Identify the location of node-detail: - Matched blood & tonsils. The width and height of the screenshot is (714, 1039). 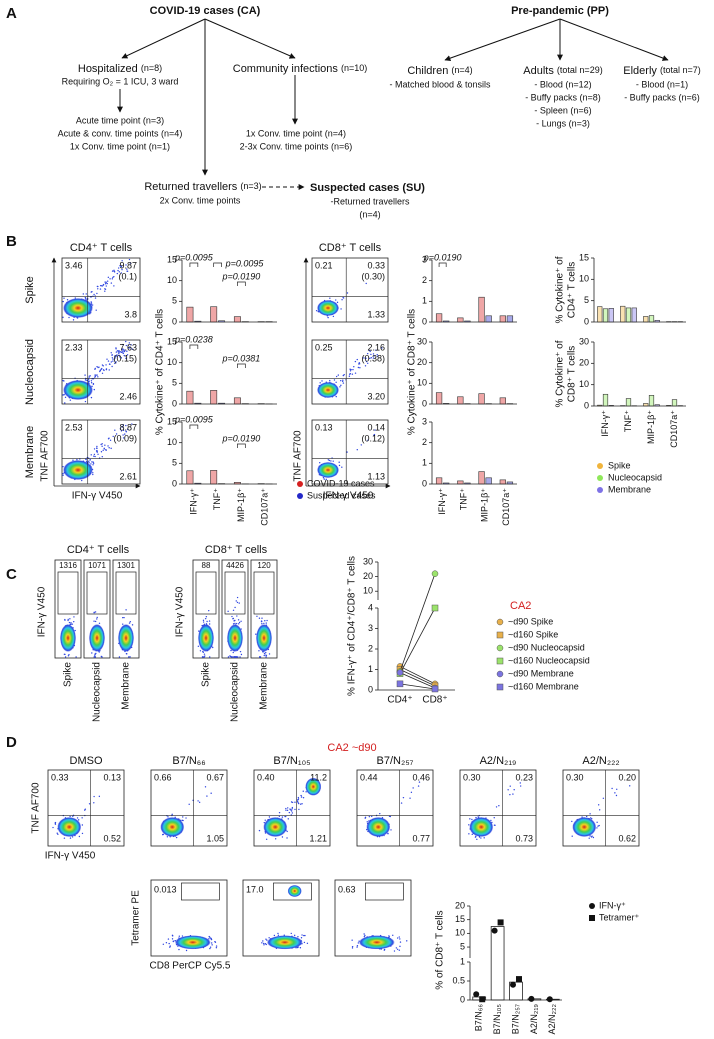
(440, 84).